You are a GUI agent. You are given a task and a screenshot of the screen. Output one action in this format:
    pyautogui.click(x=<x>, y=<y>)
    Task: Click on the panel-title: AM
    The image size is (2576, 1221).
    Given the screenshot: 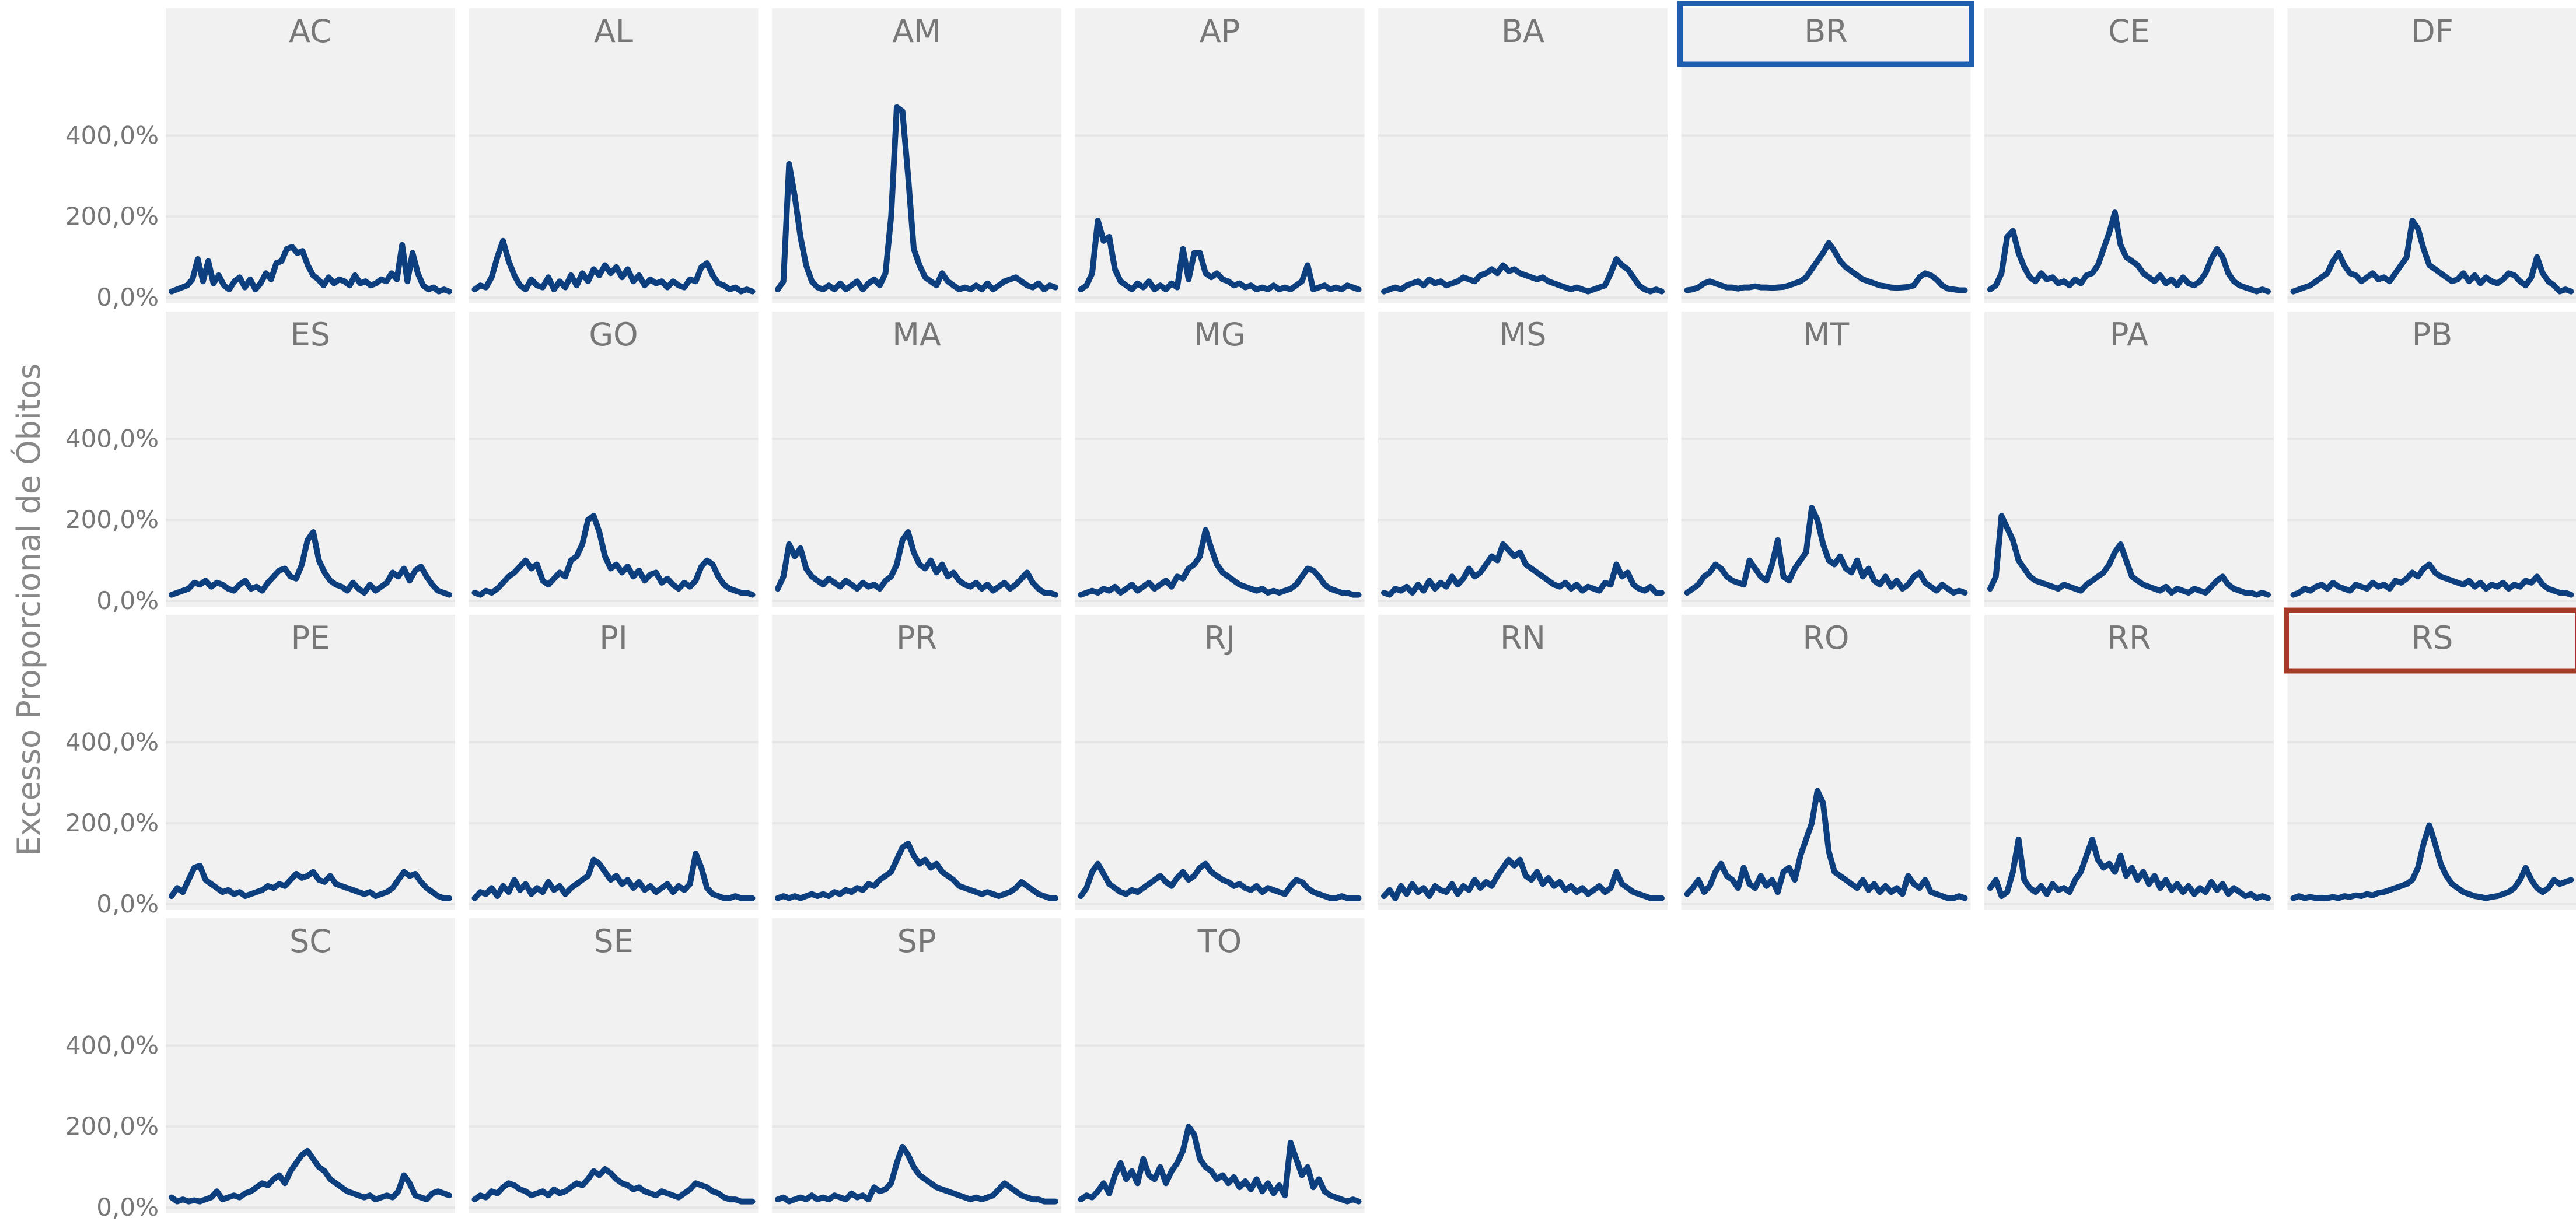 What is the action you would take?
    pyautogui.click(x=916, y=31)
    